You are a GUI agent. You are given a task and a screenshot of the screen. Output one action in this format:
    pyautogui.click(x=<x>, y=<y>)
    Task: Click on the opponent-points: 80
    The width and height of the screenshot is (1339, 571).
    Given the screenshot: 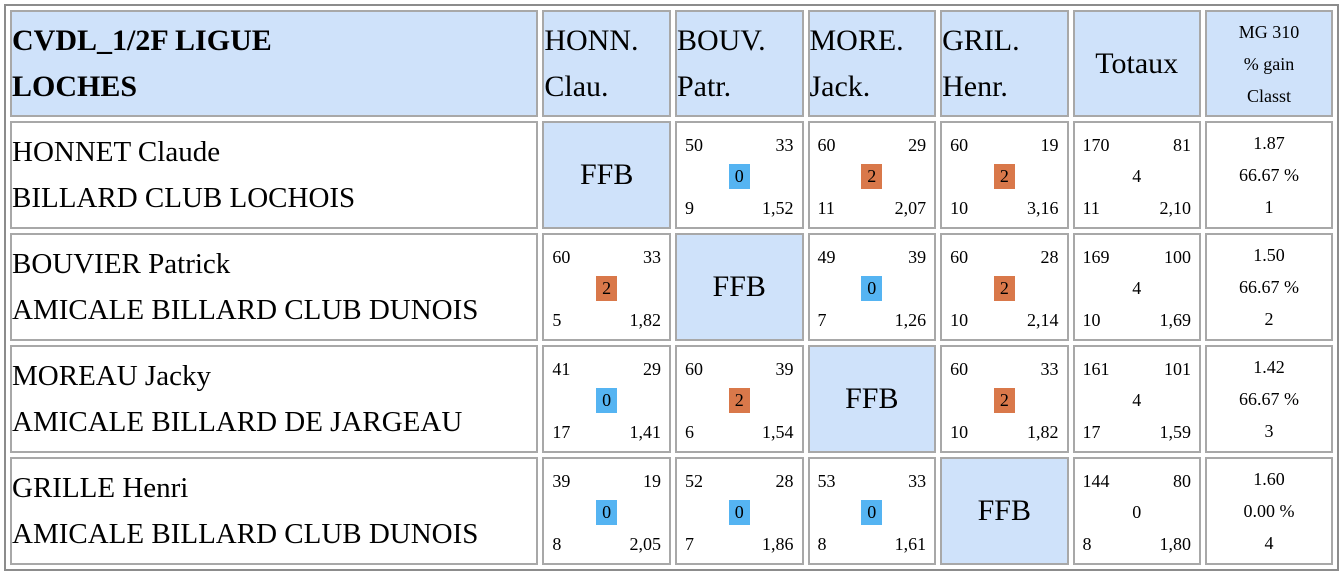 What is the action you would take?
    pyautogui.click(x=1181, y=481)
    